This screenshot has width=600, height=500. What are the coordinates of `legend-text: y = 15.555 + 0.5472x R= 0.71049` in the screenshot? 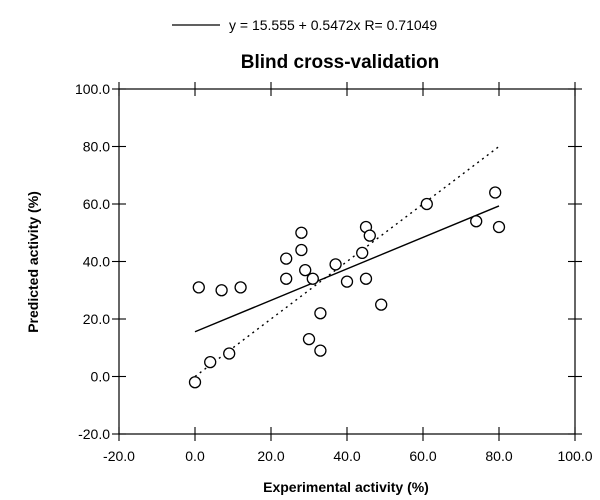 It's located at (333, 25).